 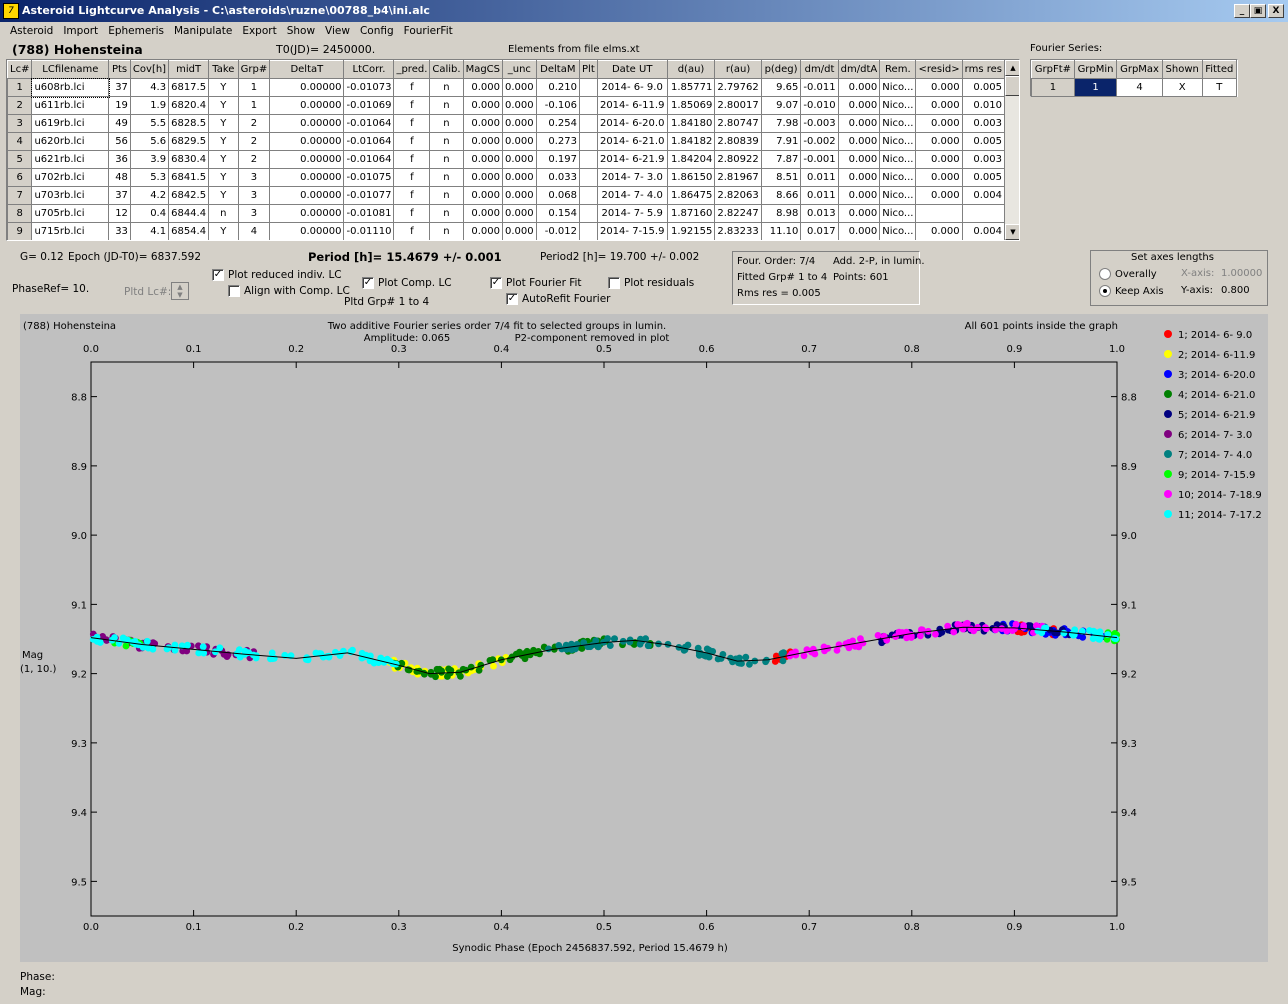 What do you see at coordinates (70, 177) in the screenshot?
I see `table-cell: u702rb.lci` at bounding box center [70, 177].